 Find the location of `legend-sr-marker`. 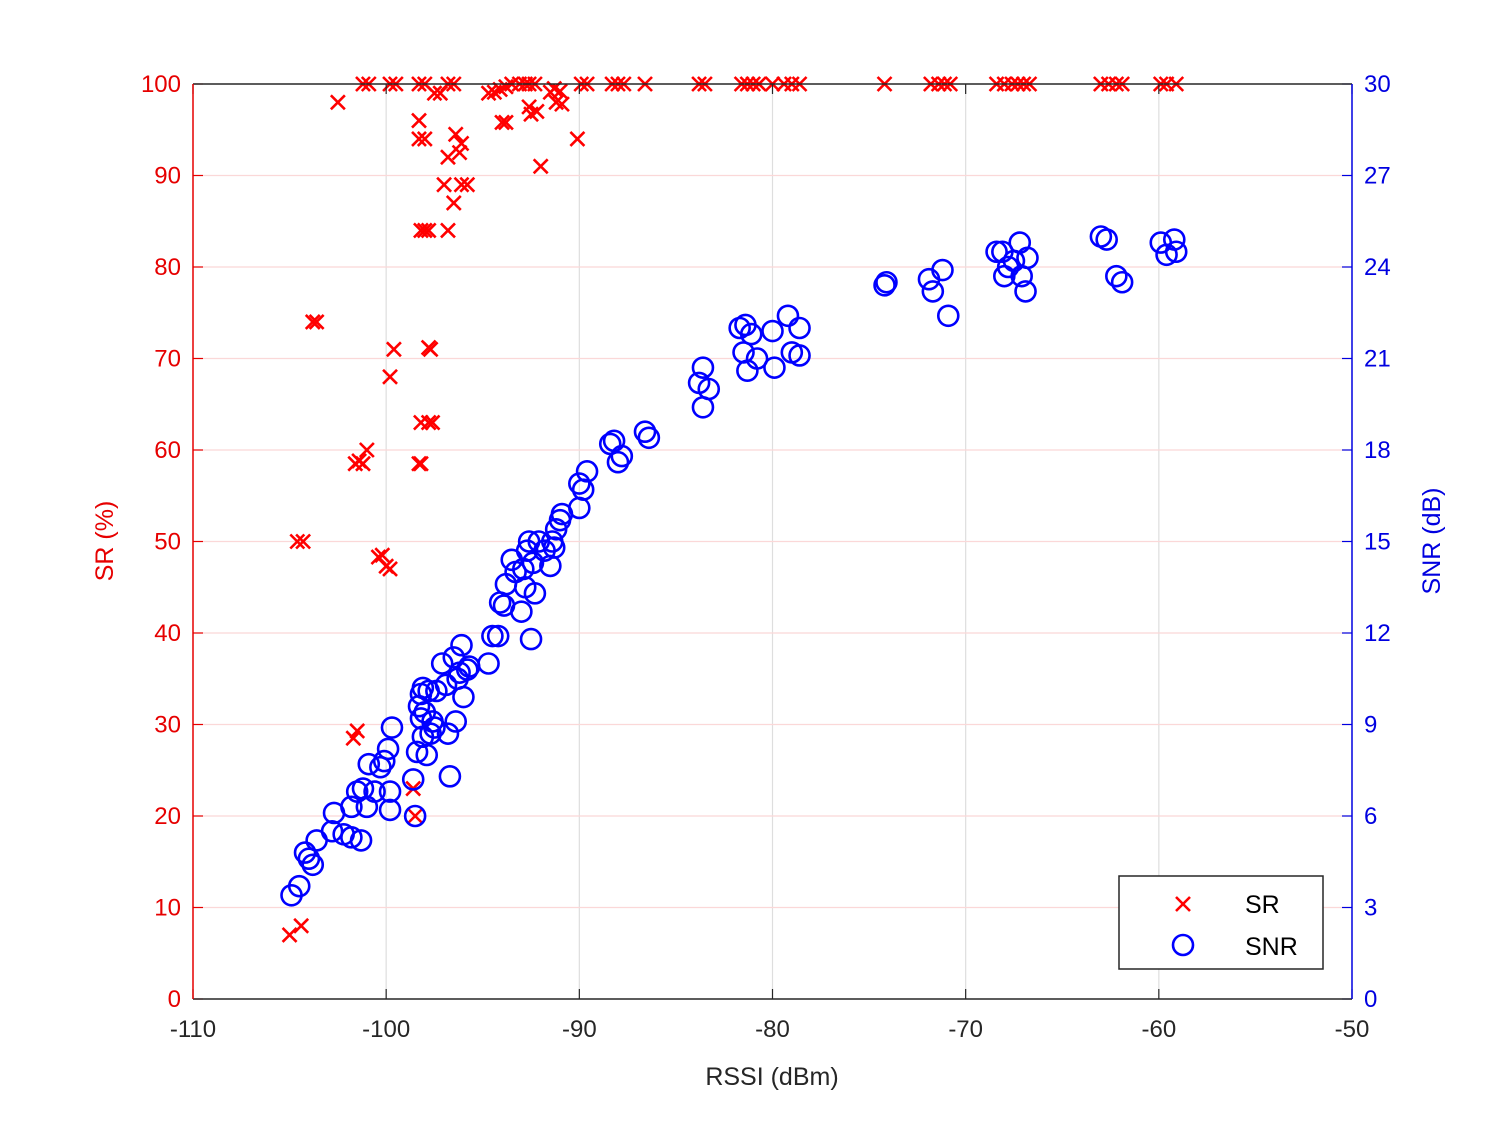

legend-sr-marker is located at coordinates (1183, 904).